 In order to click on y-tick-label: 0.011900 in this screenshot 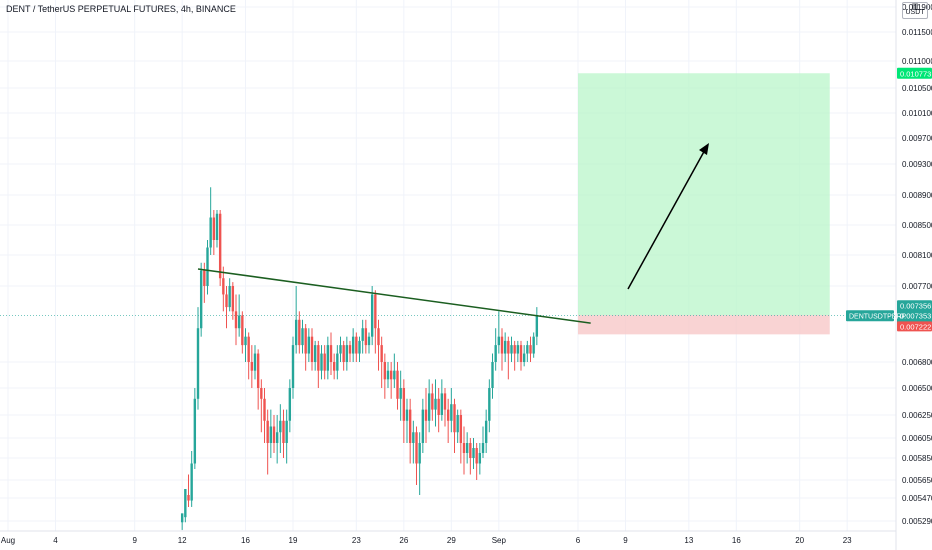, I will do `click(917, 7)`.